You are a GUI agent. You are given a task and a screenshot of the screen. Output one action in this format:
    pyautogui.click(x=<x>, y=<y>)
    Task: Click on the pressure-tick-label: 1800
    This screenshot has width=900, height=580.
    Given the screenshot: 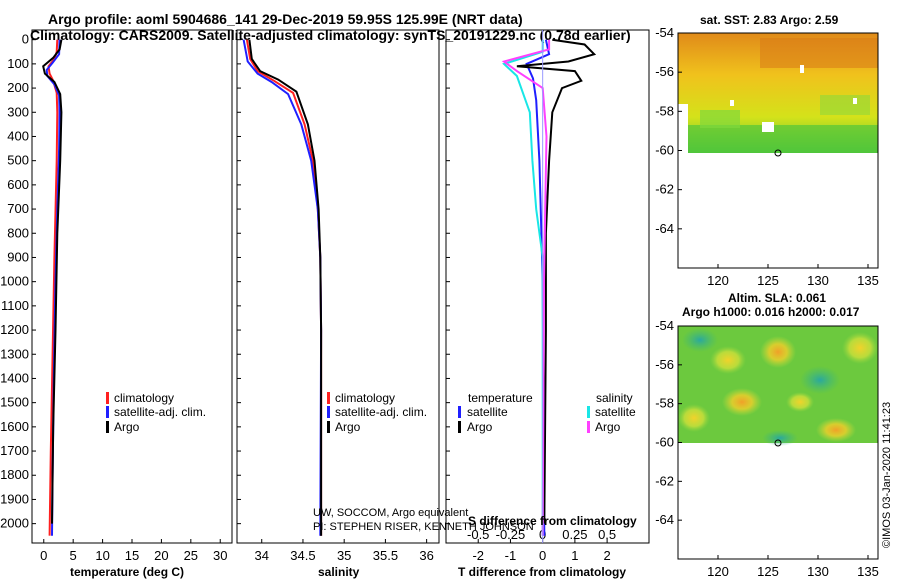 What is the action you would take?
    pyautogui.click(x=14, y=474)
    